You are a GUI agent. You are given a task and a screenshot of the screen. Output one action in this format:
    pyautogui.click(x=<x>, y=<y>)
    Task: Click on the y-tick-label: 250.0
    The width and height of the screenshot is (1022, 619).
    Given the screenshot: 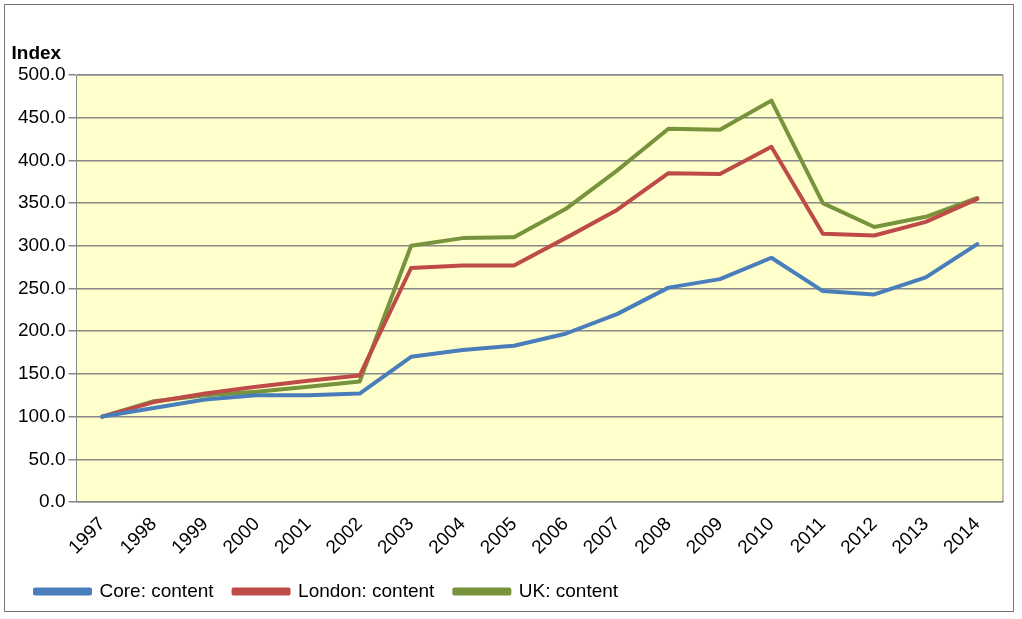 What is the action you would take?
    pyautogui.click(x=42, y=287)
    